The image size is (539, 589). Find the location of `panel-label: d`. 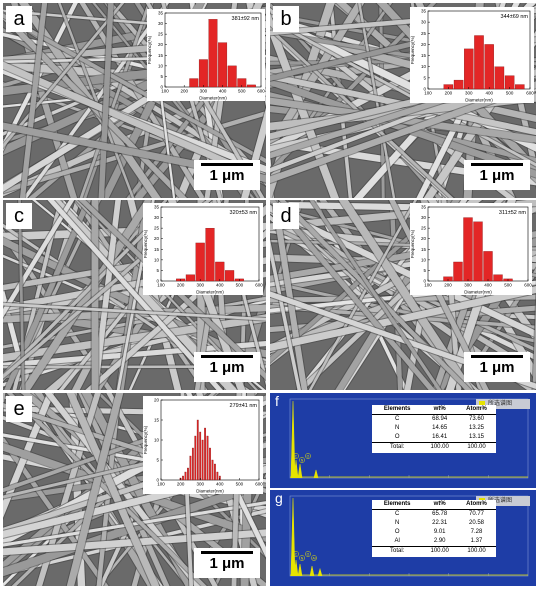

panel-label: d is located at coordinates (286, 216).